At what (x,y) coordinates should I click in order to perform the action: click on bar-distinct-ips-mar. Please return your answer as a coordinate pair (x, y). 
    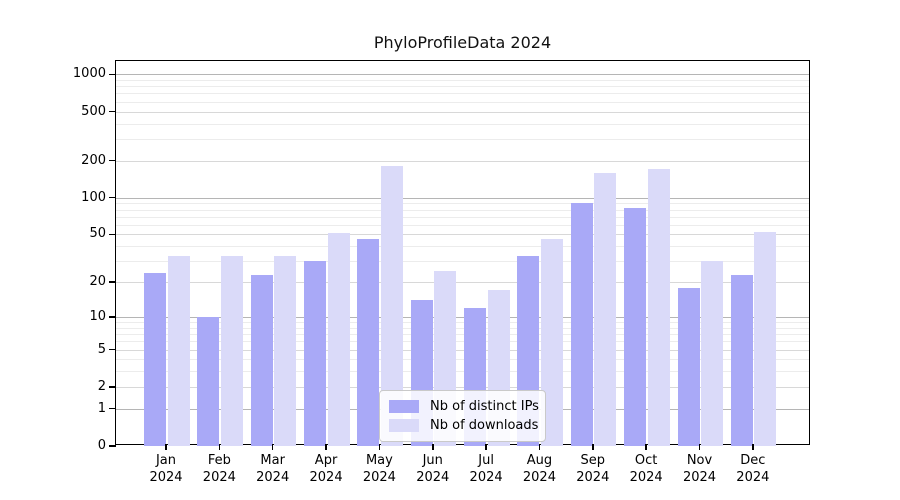
    Looking at the image, I should click on (261, 360).